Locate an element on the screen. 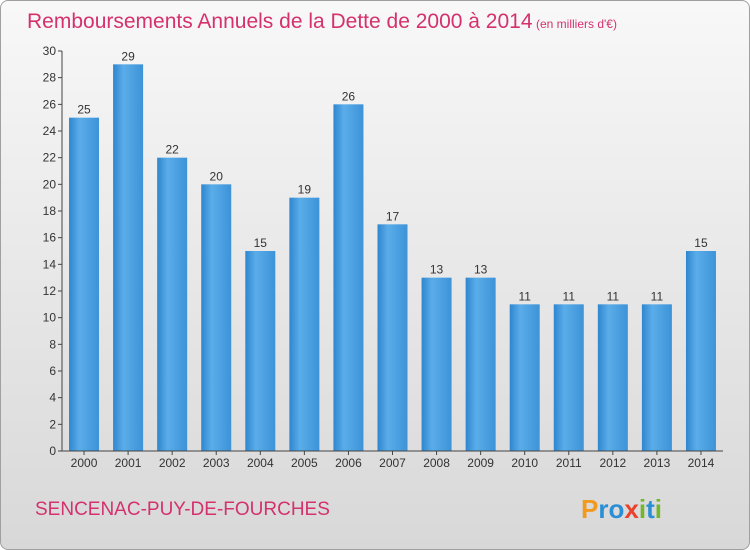  value-label-2009: 13 is located at coordinates (481, 270).